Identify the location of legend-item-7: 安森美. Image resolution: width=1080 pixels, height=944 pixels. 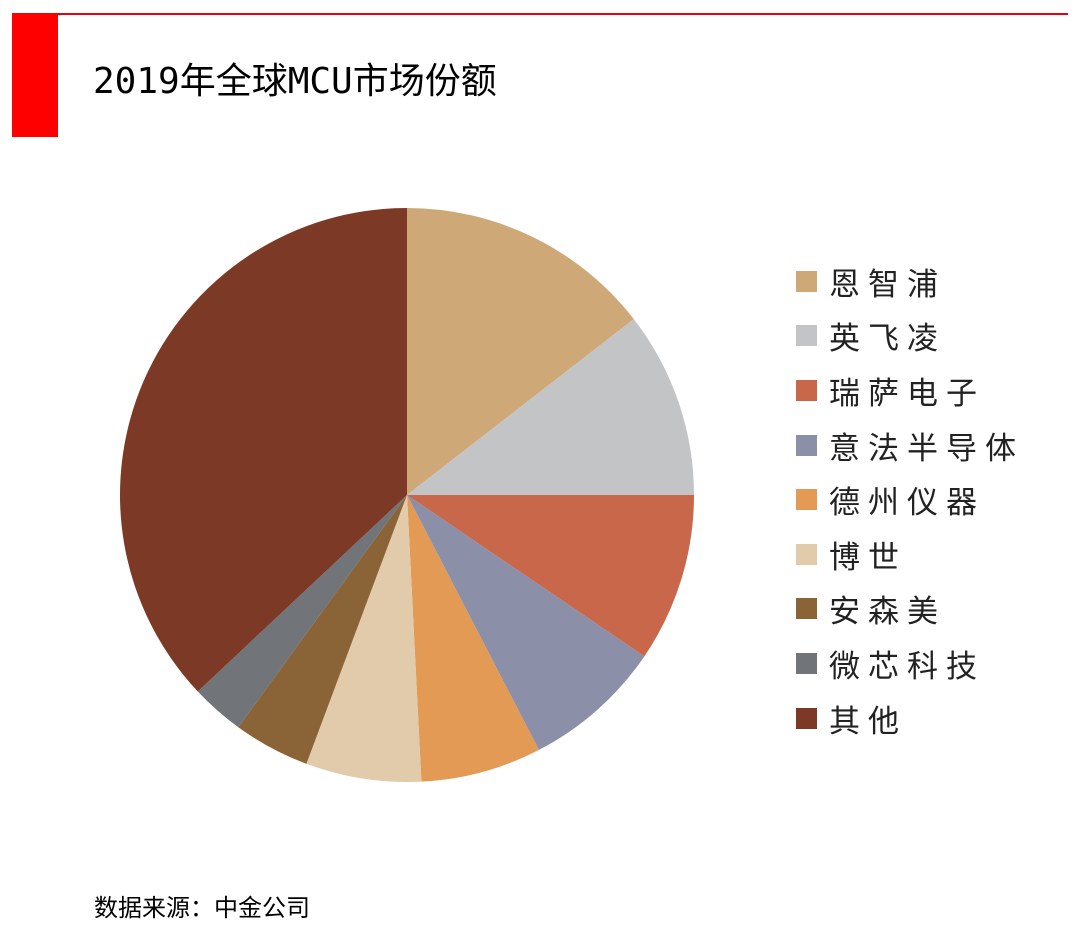
(910, 609).